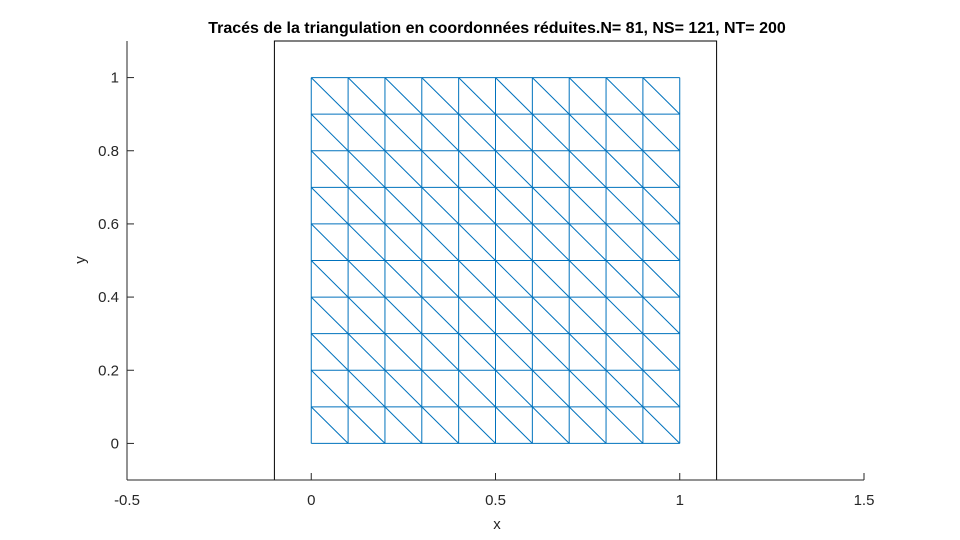 This screenshot has width=960, height=540. What do you see at coordinates (497, 524) in the screenshot?
I see `x-axis-label: x` at bounding box center [497, 524].